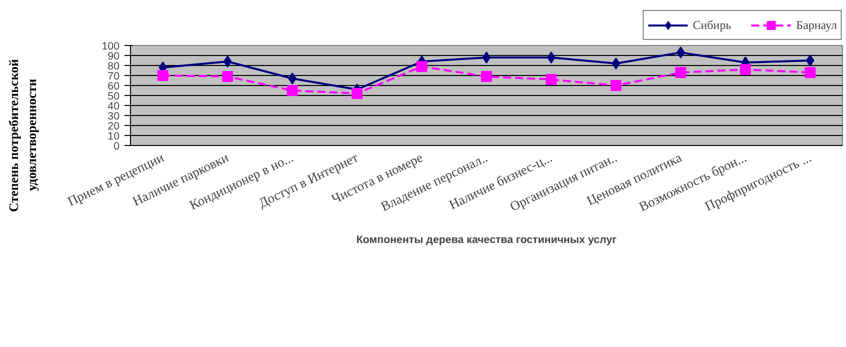 This screenshot has height=347, width=846. What do you see at coordinates (114, 86) in the screenshot?
I see `y-tick-label: 60` at bounding box center [114, 86].